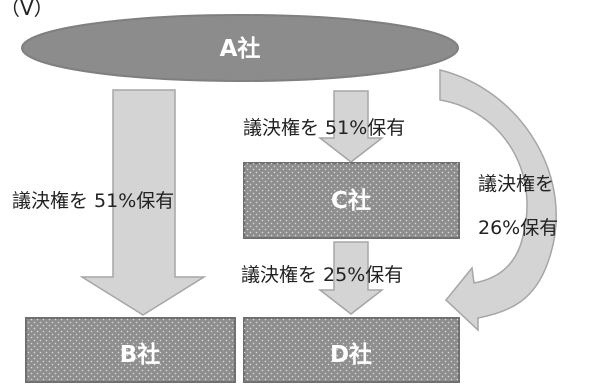 The width and height of the screenshot is (592, 385). I want to click on company-b-pattern, so click(130, 350).